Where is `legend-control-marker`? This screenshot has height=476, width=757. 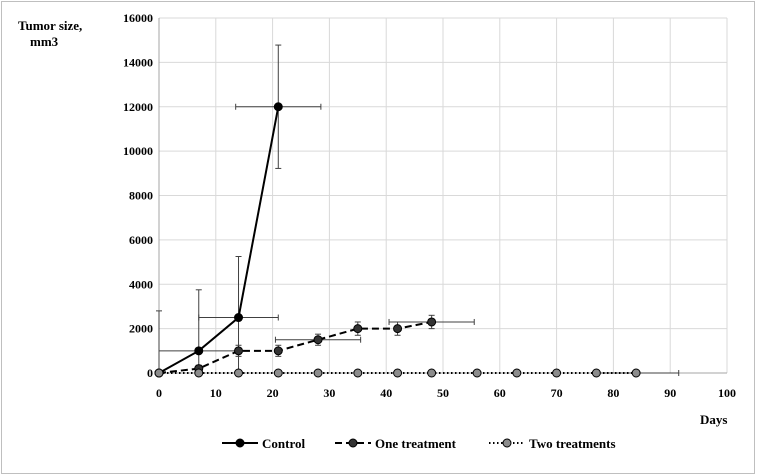 legend-control-marker is located at coordinates (240, 443).